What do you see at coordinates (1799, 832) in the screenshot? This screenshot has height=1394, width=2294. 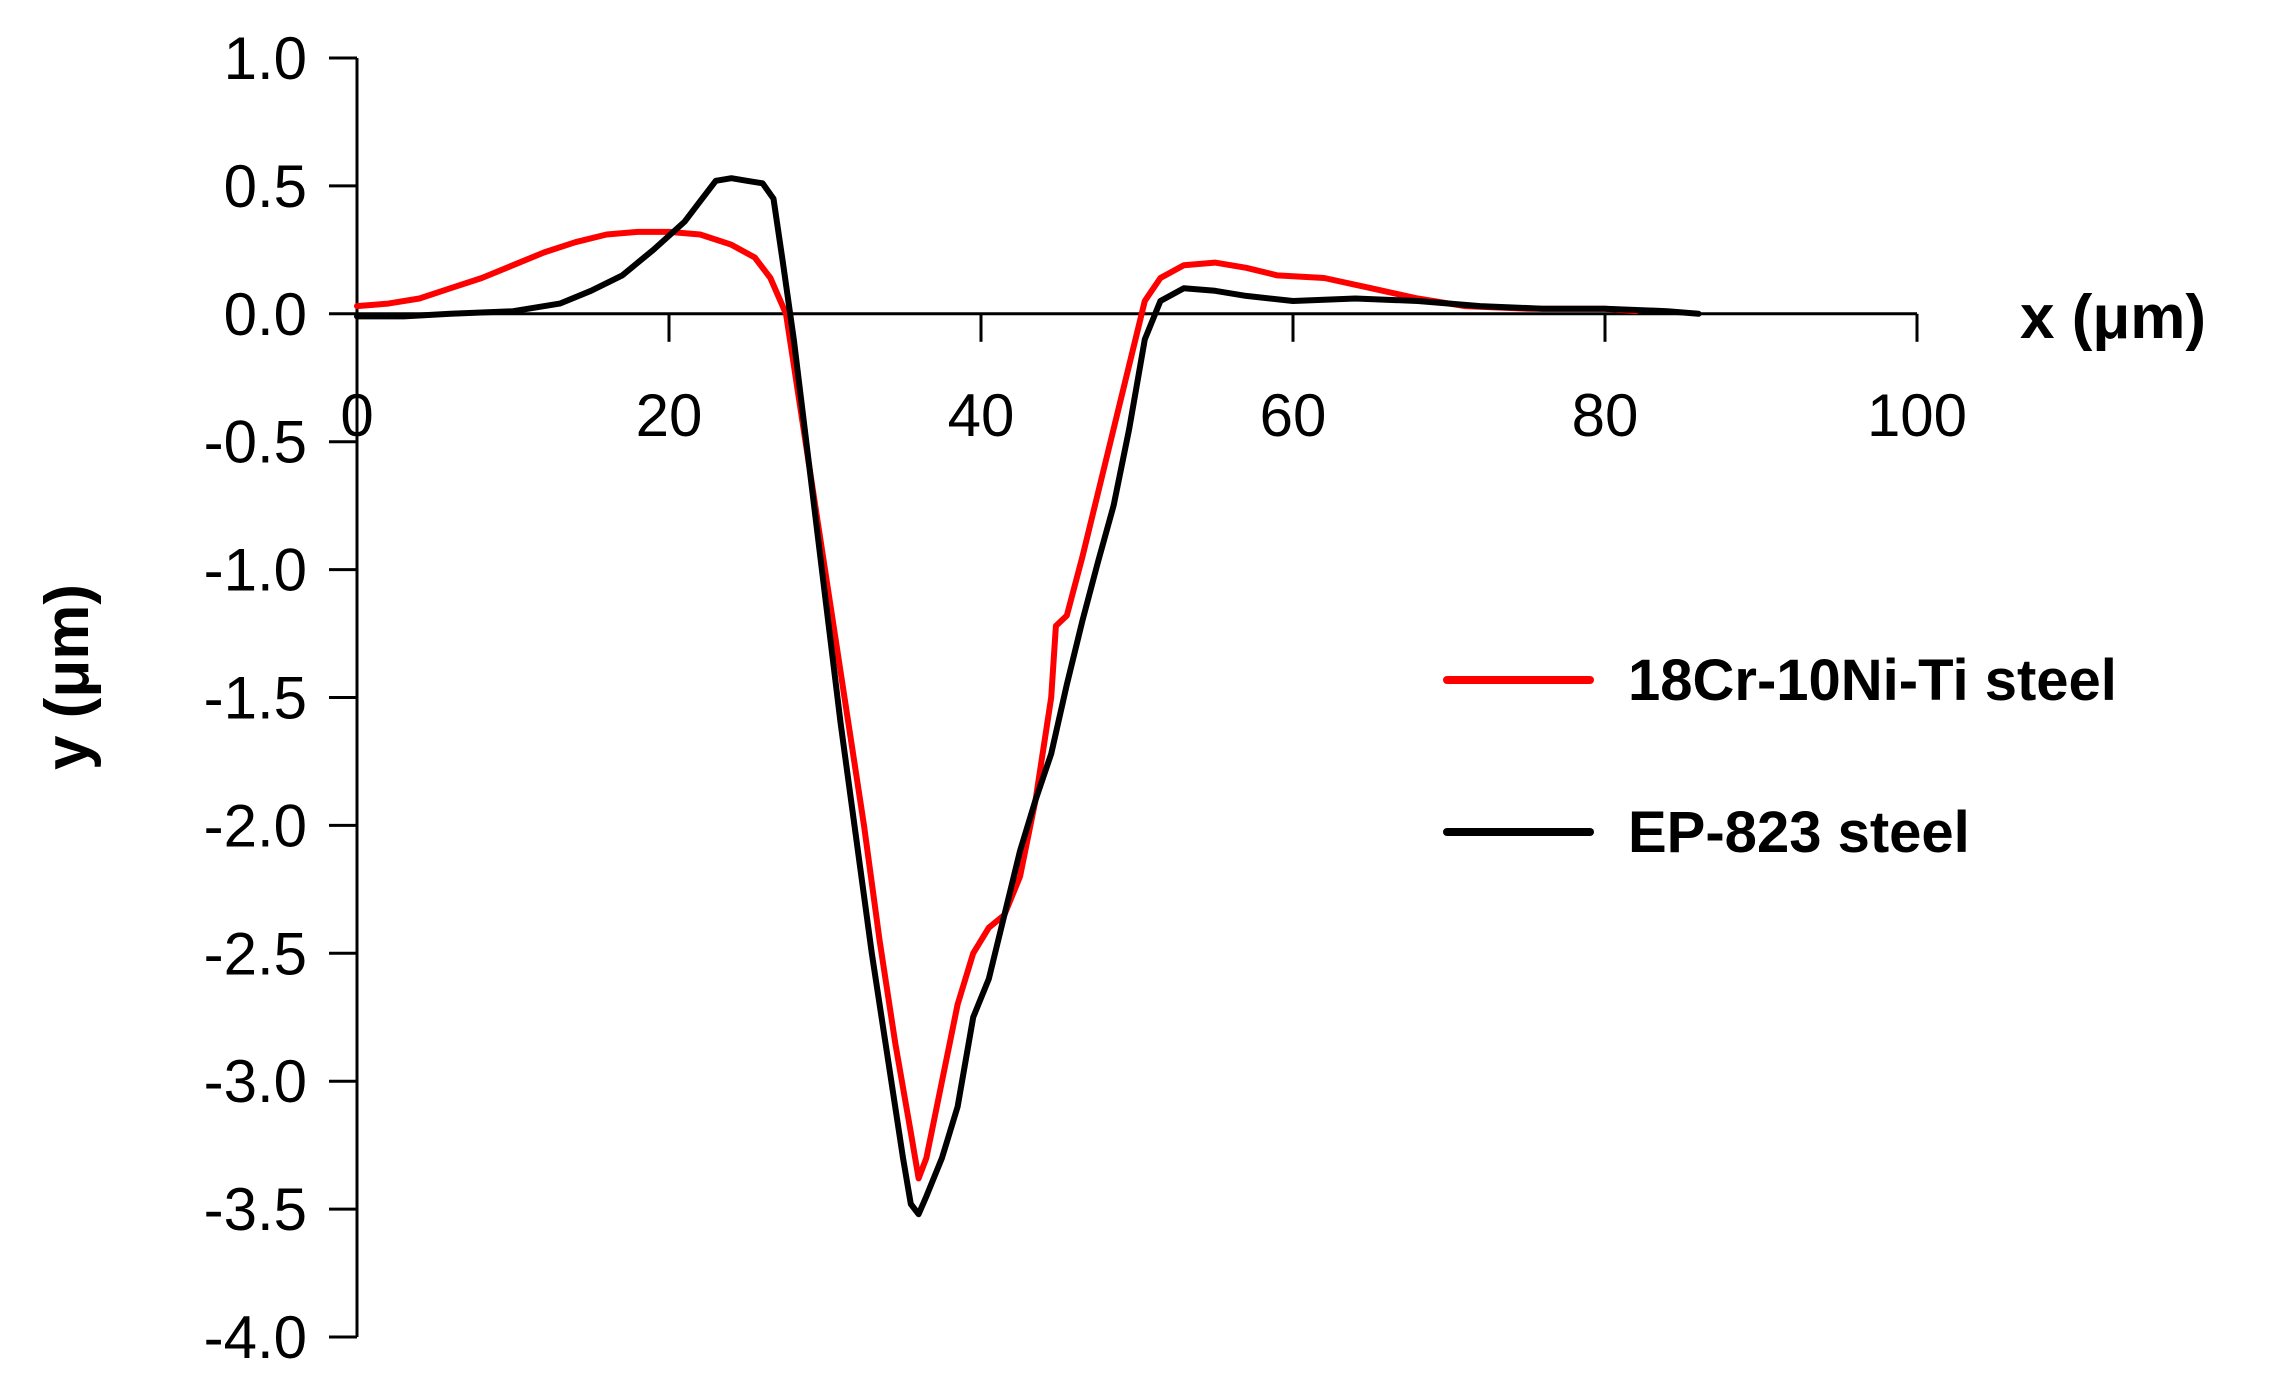 I see `legend-label: EP-823 steel` at bounding box center [1799, 832].